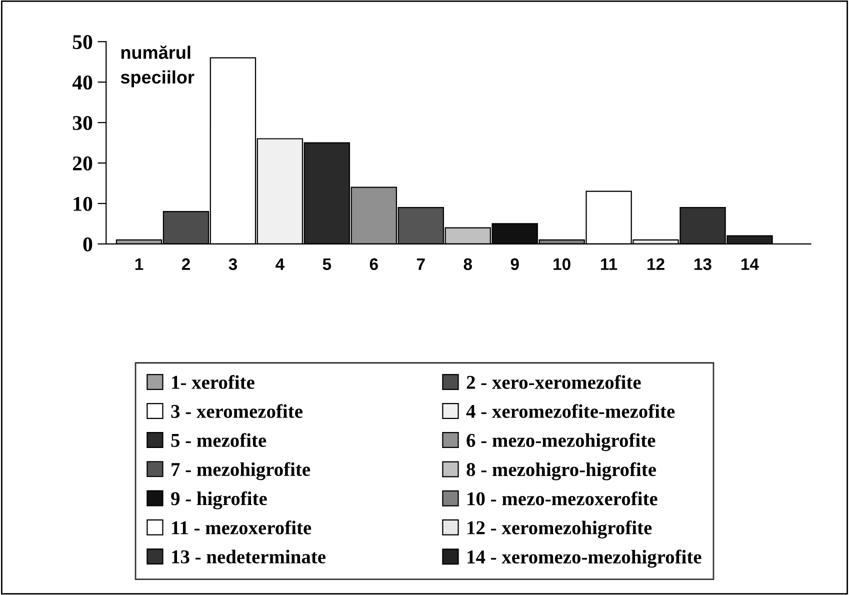 The width and height of the screenshot is (849, 595). Describe the element at coordinates (232, 264) in the screenshot. I see `x-tick-label: 3` at that location.